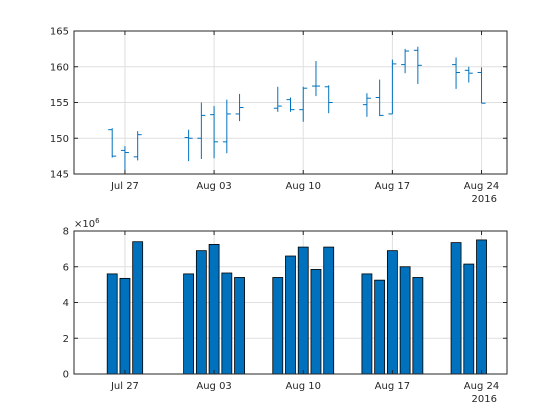 The height and width of the screenshot is (420, 560). Describe the element at coordinates (84, 224) in the screenshot. I see `volume-y-exponent-base: ×10` at that location.